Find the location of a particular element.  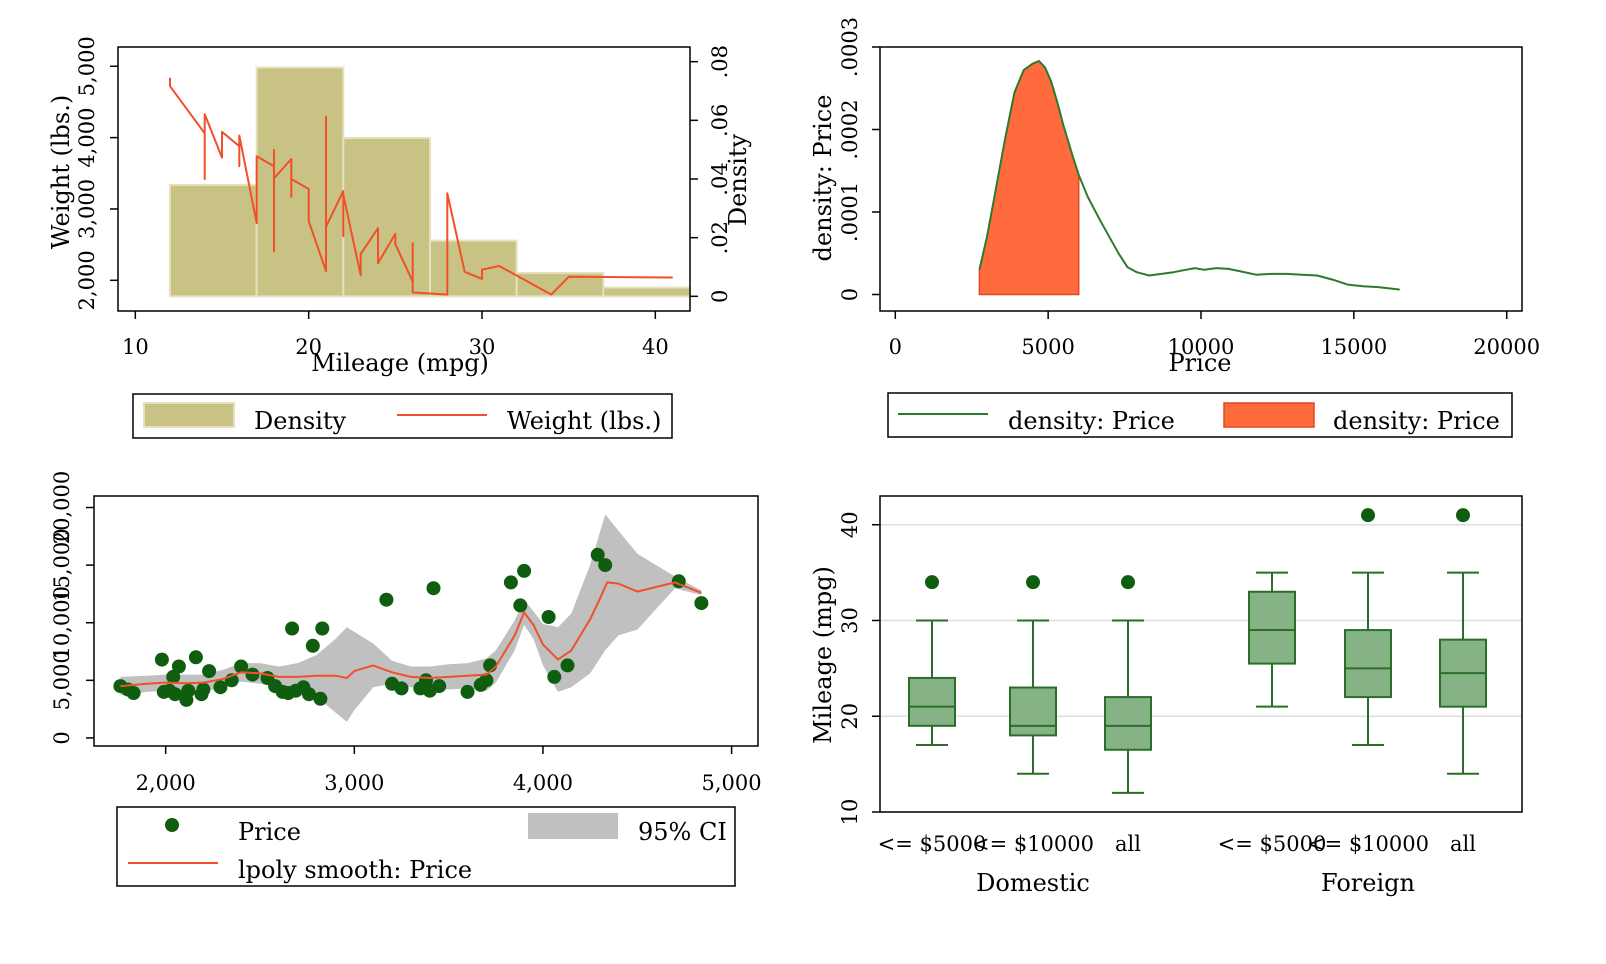

box-1-2-label: all is located at coordinates (1463, 844).